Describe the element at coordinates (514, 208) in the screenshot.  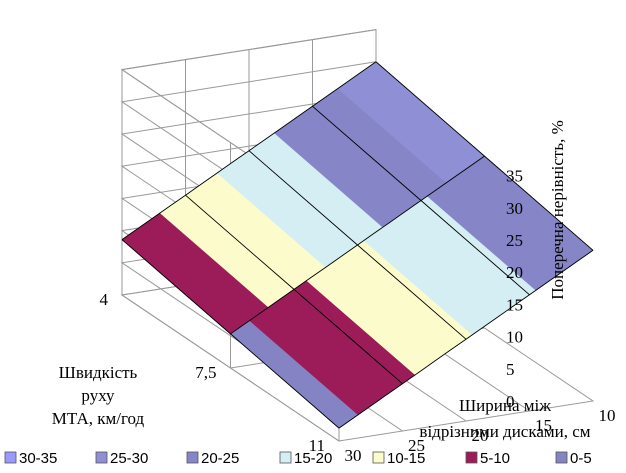
I see `z-tick-label: 30` at that location.